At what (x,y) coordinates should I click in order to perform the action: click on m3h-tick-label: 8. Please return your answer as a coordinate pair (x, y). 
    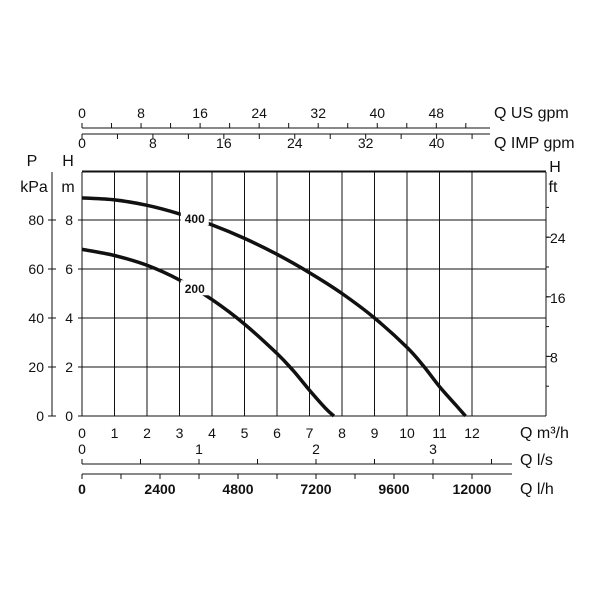
    Looking at the image, I should click on (342, 433).